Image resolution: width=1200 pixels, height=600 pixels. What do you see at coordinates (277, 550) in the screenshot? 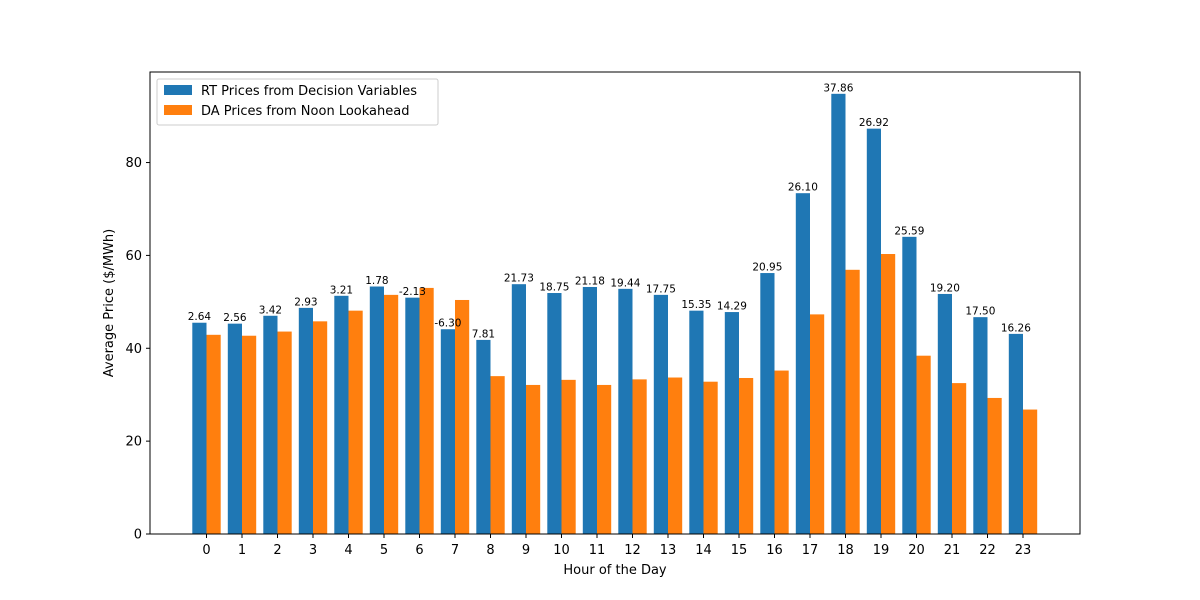
I see `x-tick-label: 2` at bounding box center [277, 550].